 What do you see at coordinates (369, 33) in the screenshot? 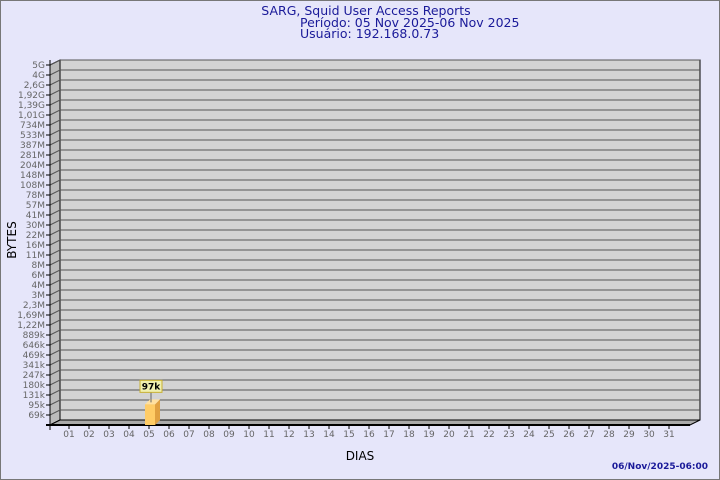
I see `chart-subtitle-user: Usuário: 192.168.0.73` at bounding box center [369, 33].